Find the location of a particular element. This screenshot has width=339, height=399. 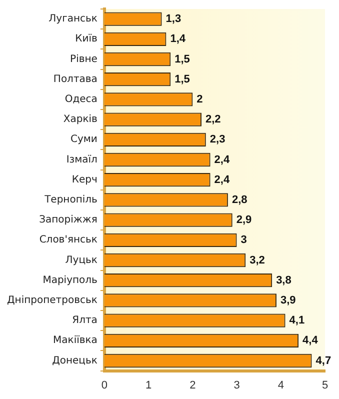

y-tick-label: Луганськ is located at coordinates (73, 19).